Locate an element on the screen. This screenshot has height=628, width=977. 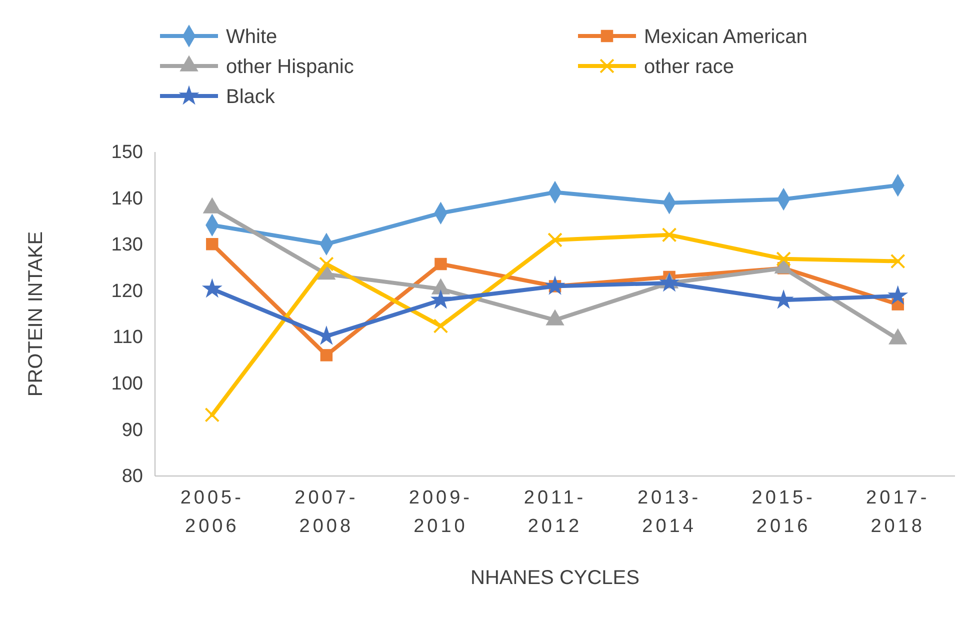
y-tick-label: 110 is located at coordinates (127, 337).